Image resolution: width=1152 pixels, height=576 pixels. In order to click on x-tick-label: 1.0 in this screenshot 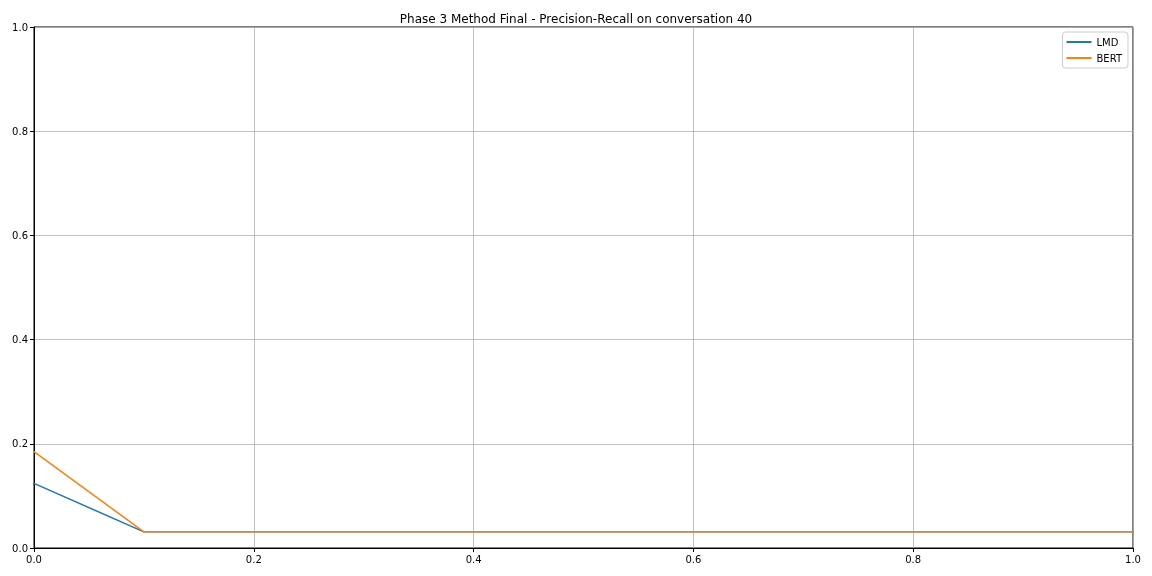, I will do `click(1133, 559)`.